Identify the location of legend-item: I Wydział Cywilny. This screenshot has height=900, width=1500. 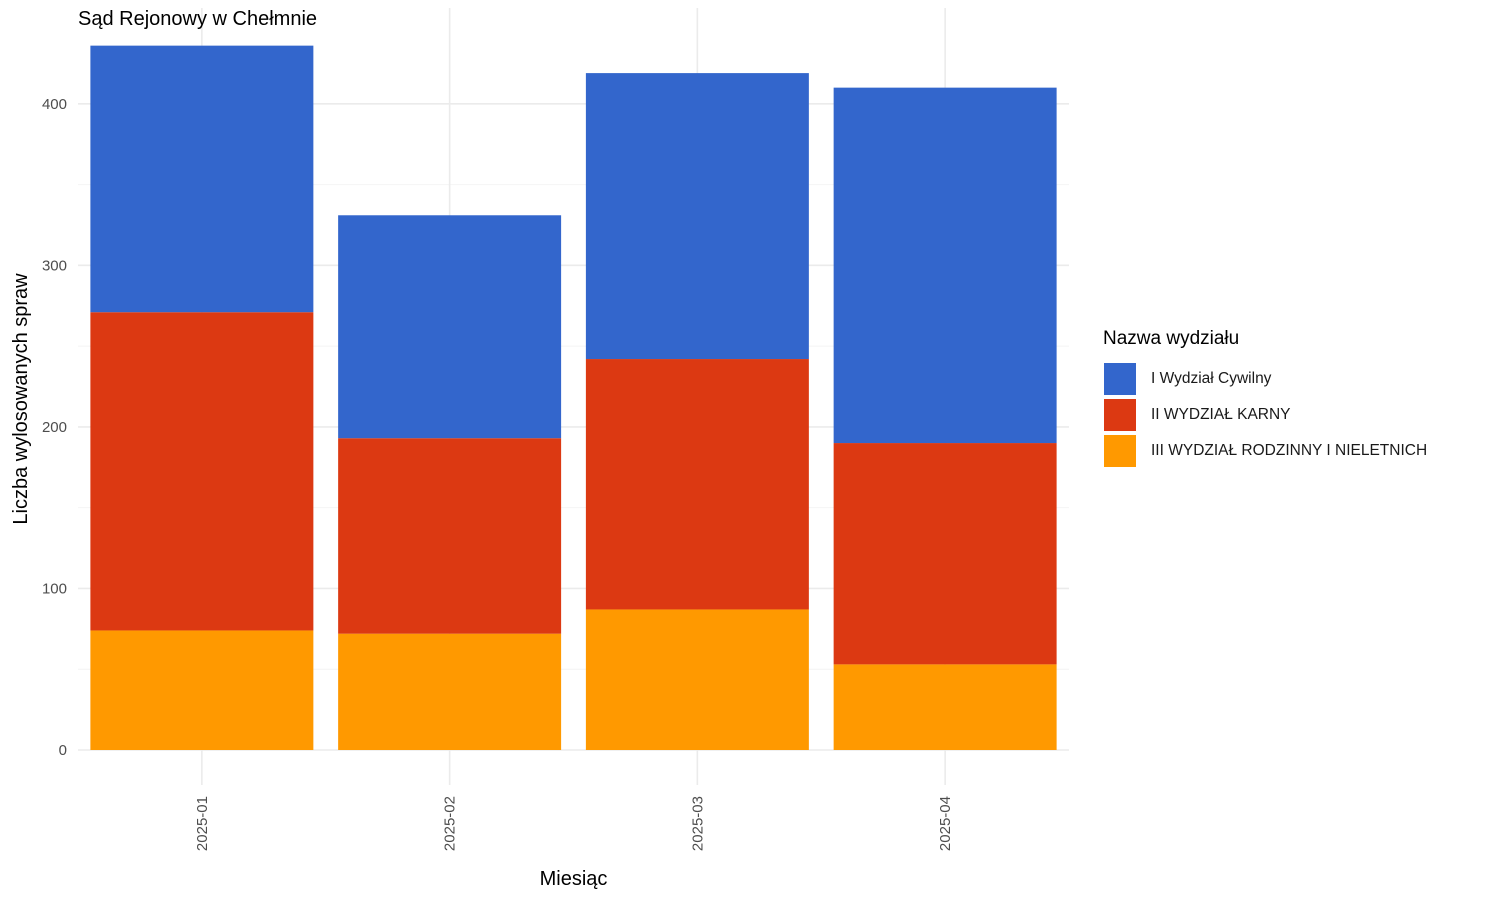
(1265, 379).